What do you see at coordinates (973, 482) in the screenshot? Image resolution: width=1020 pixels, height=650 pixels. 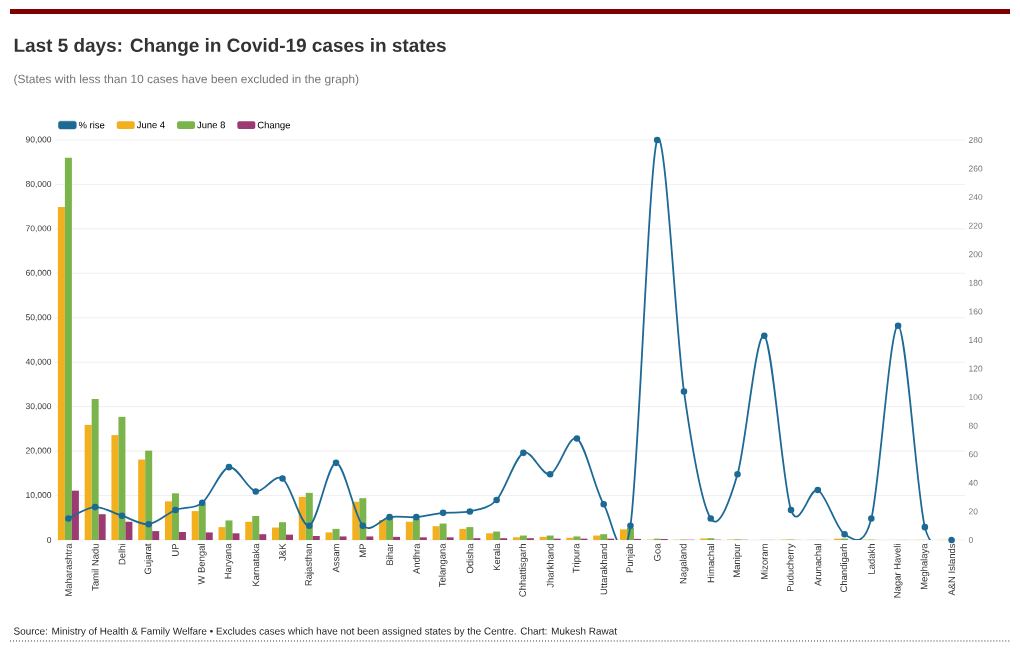 I see `y2-tick-label: 40` at bounding box center [973, 482].